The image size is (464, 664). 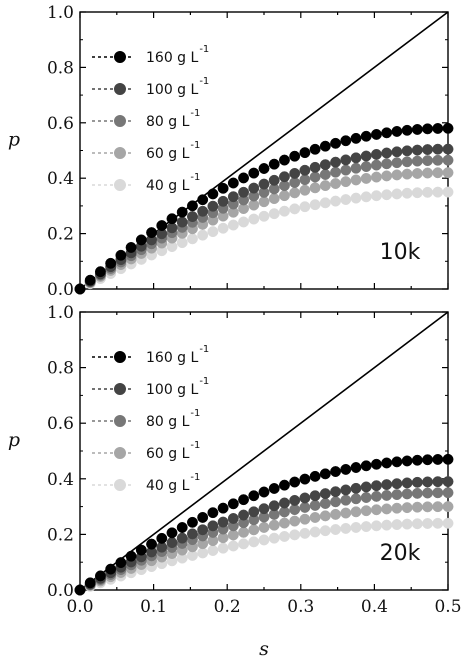 I want to click on panel-tag: 10k, so click(x=400, y=252).